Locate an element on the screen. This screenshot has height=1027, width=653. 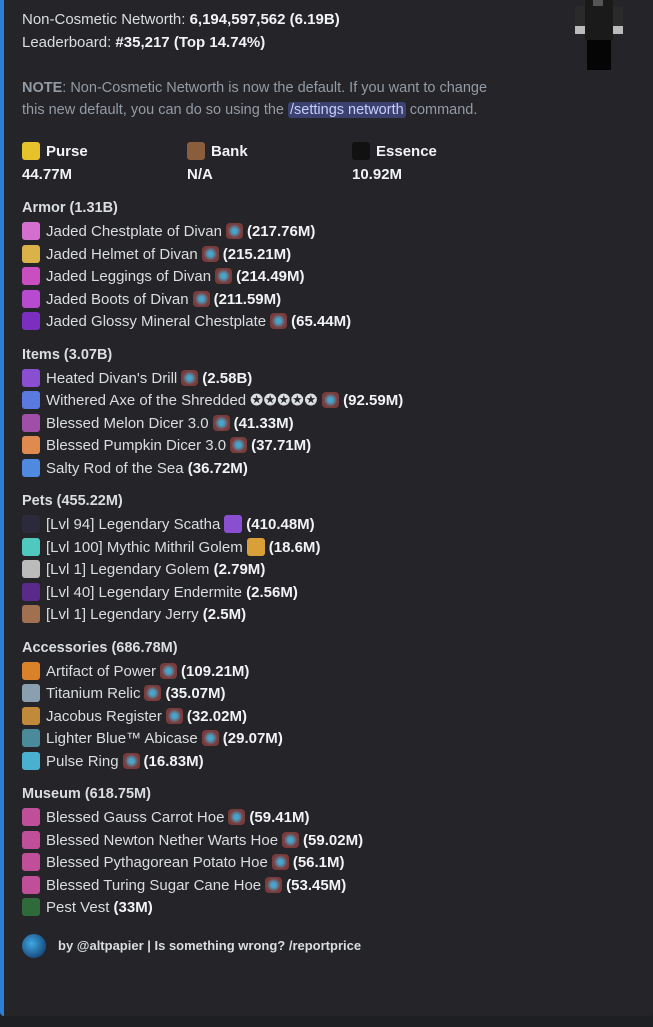
list-item: Jaded Boots of Divan (211.59M) is located at coordinates (337, 300).